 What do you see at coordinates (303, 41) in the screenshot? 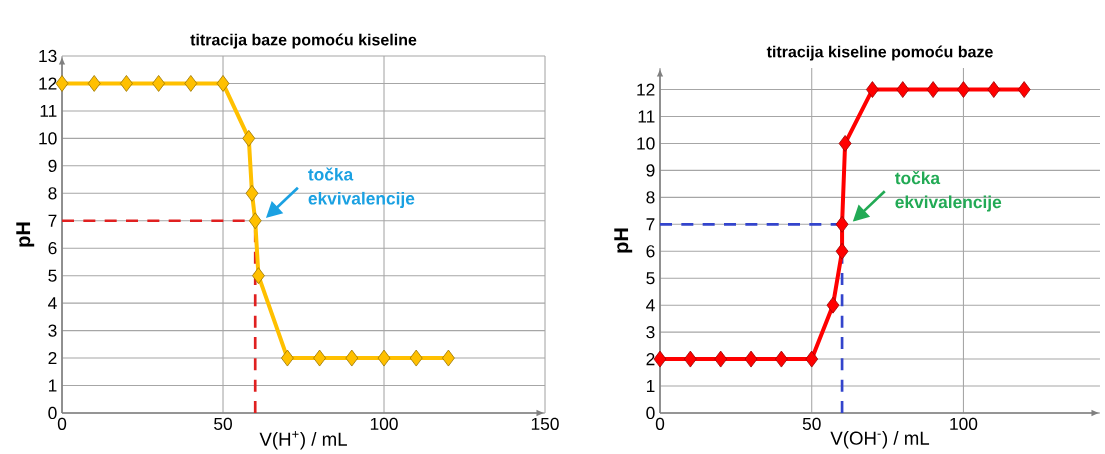
I see `chart-title: titracija baze pomoću kiseline` at bounding box center [303, 41].